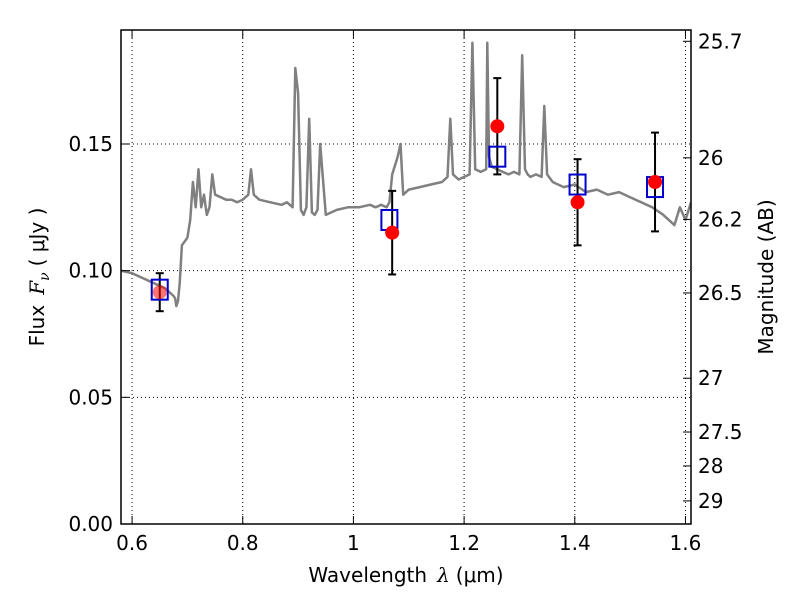  What do you see at coordinates (90, 397) in the screenshot?
I see `y-tick-label: 0.05` at bounding box center [90, 397].